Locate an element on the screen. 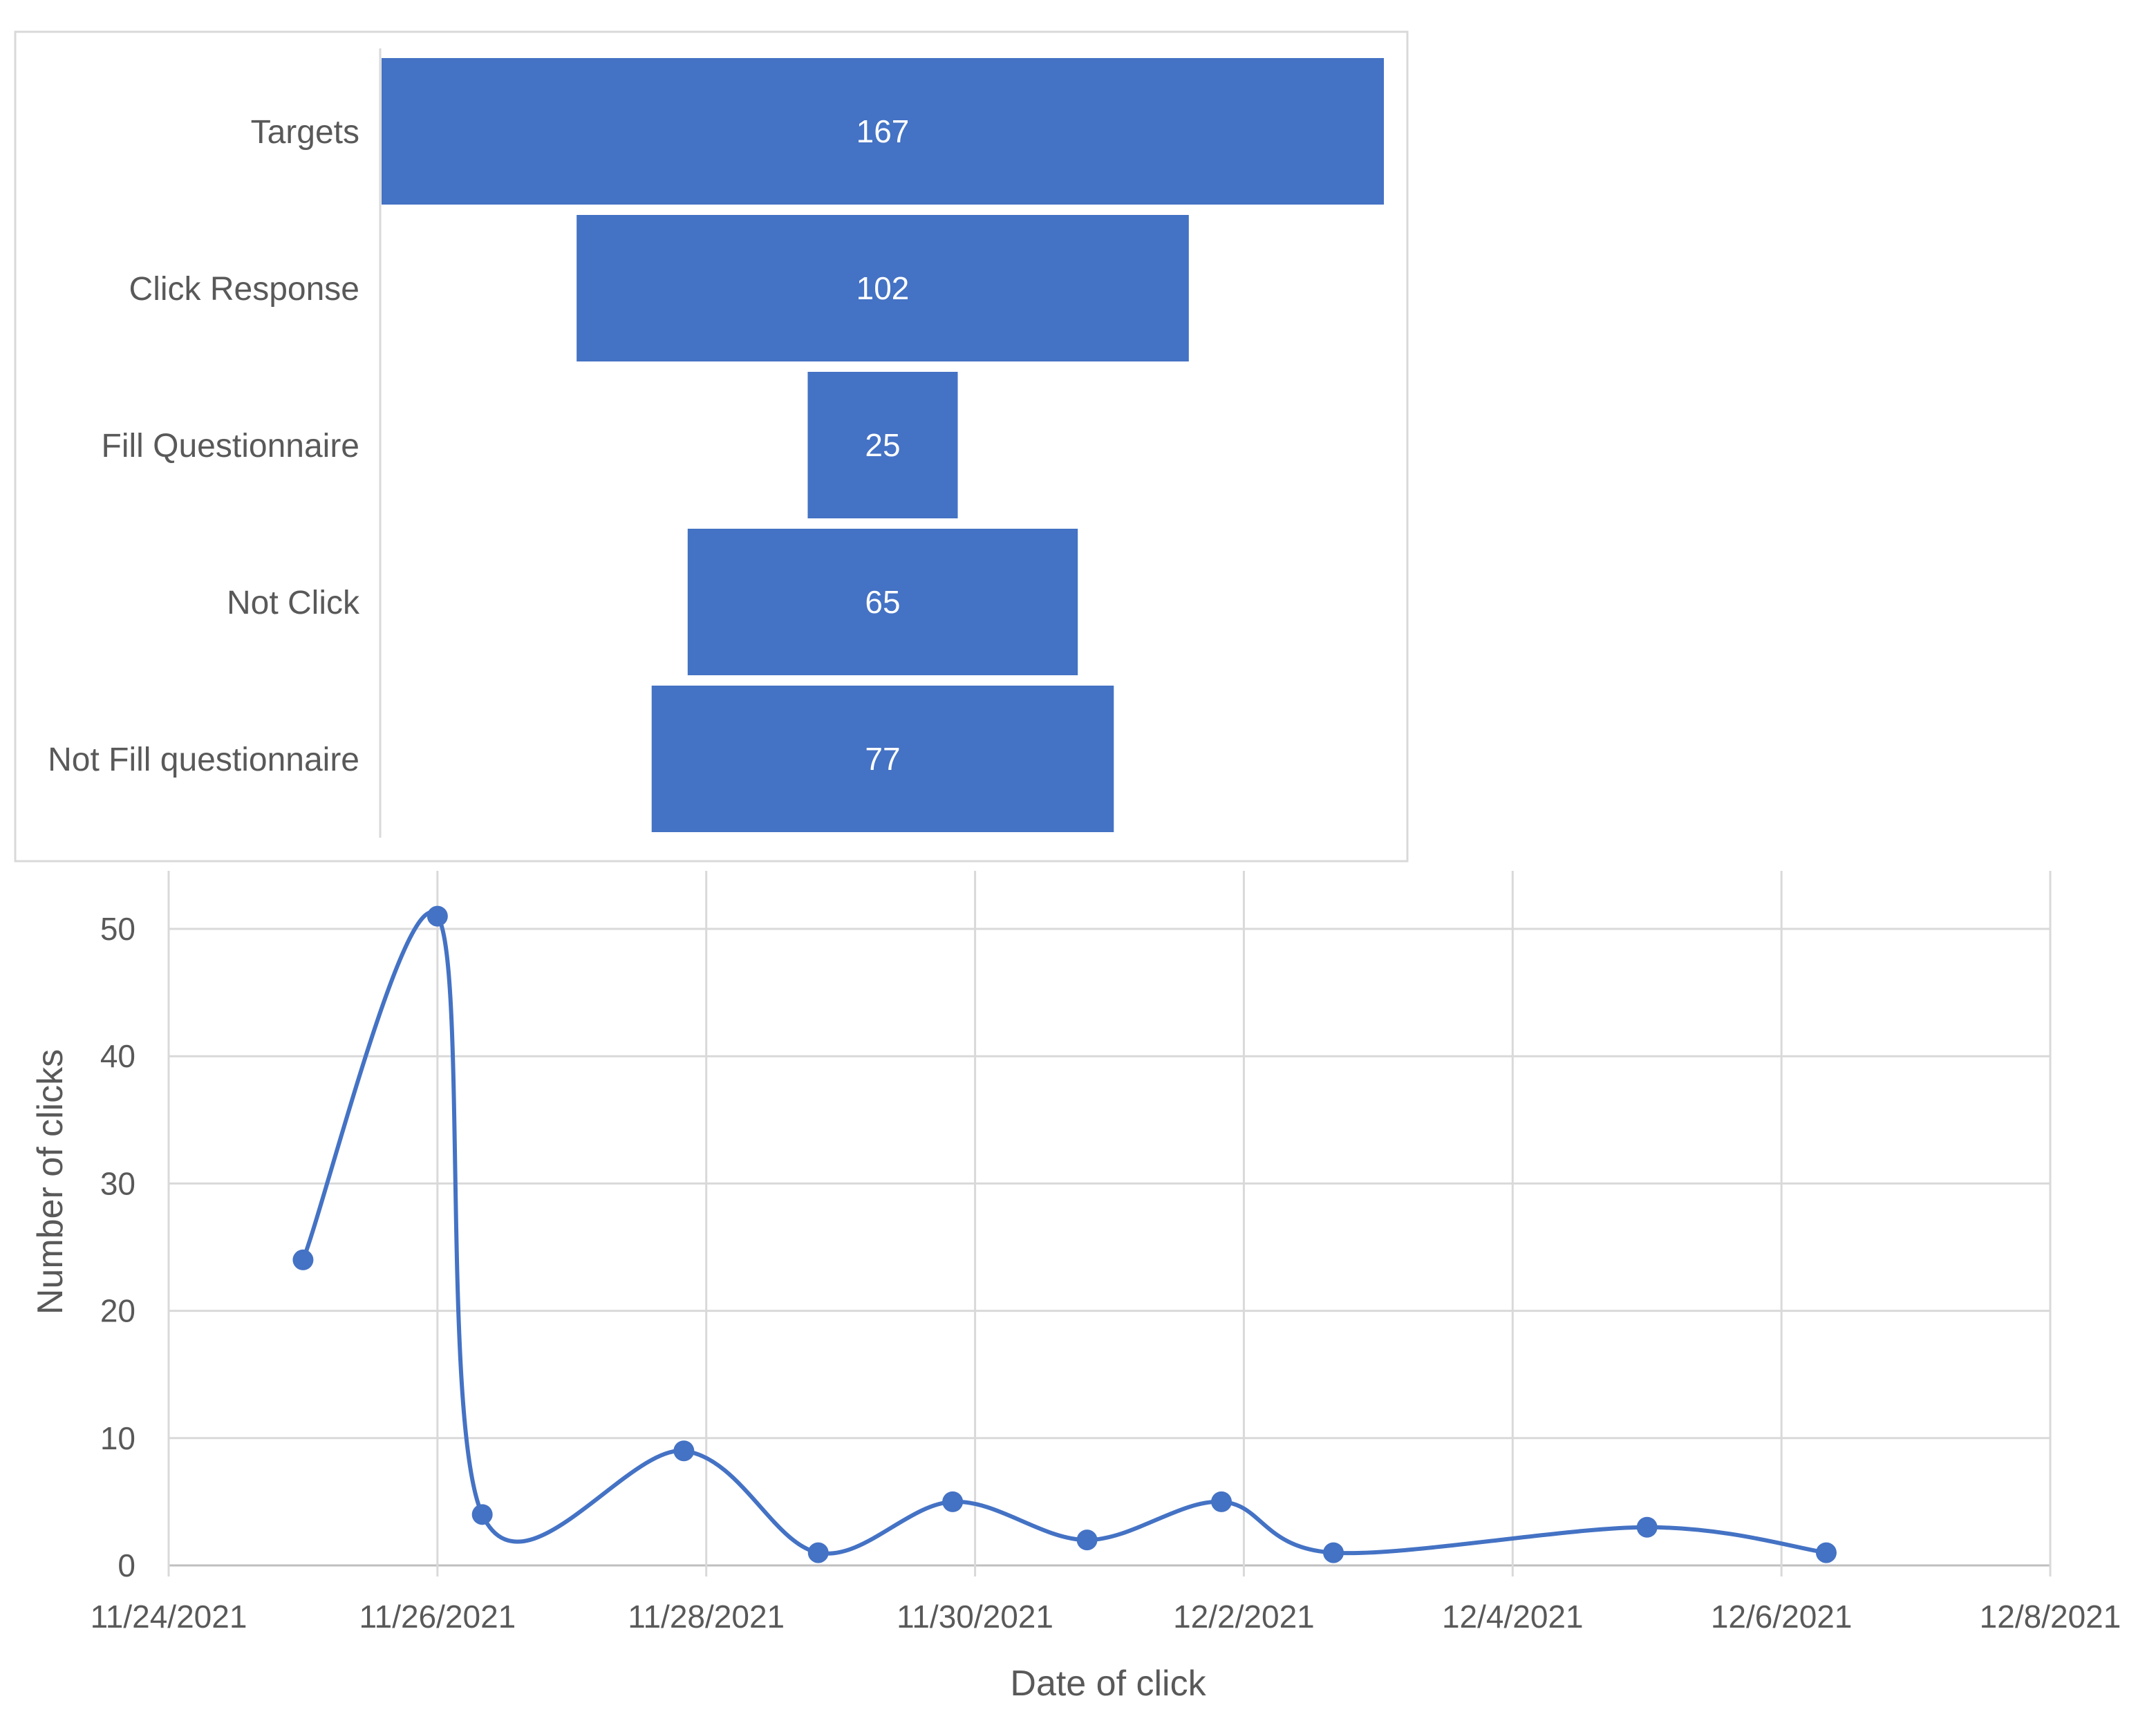 This screenshot has width=2156, height=1732. funnel-bar-not-fill-questionnaire is located at coordinates (882, 759).